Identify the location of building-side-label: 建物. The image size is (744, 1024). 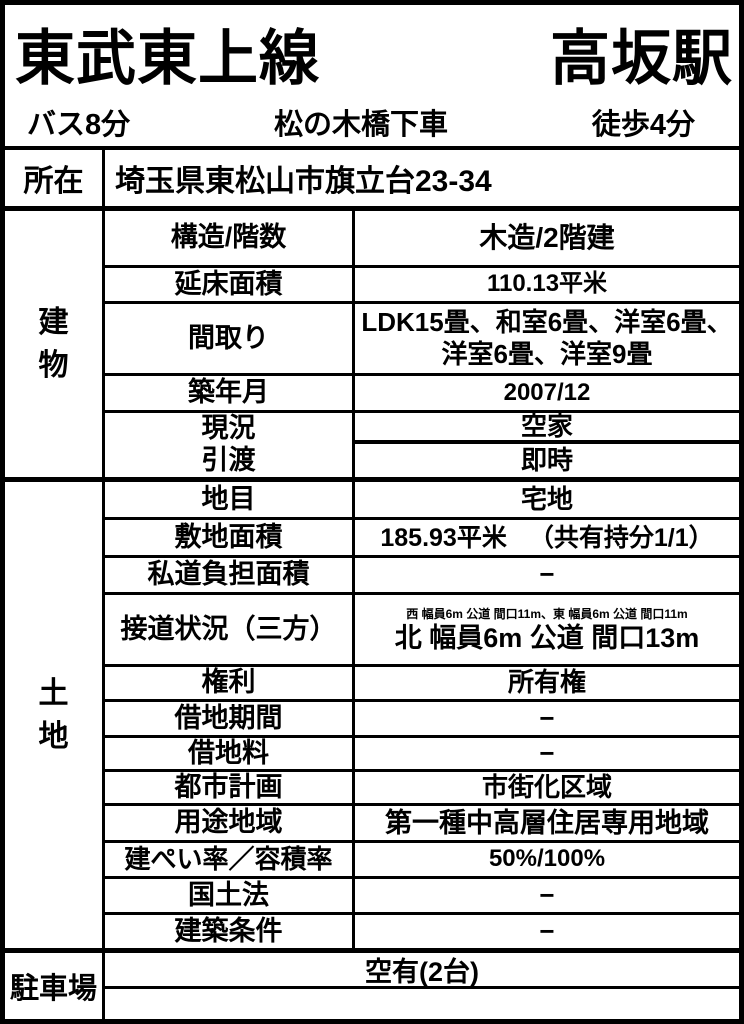
(55, 344).